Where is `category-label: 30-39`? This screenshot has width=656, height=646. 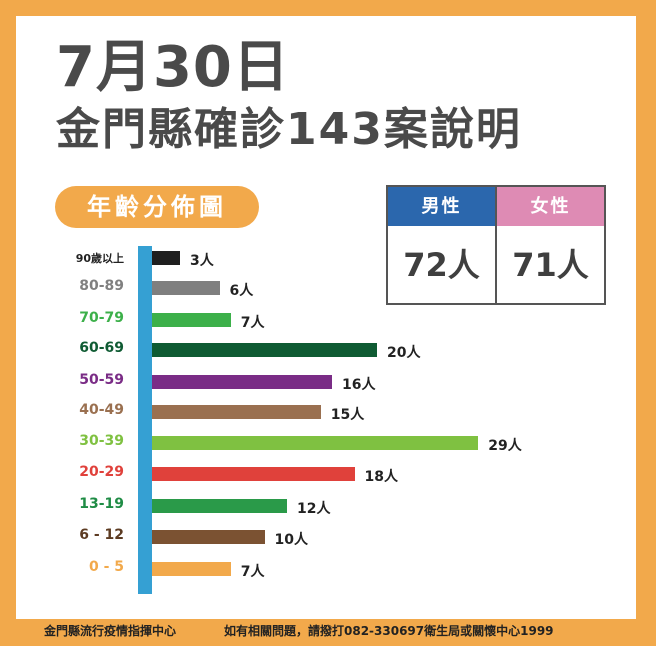 category-label: 30-39 is located at coordinates (101, 441).